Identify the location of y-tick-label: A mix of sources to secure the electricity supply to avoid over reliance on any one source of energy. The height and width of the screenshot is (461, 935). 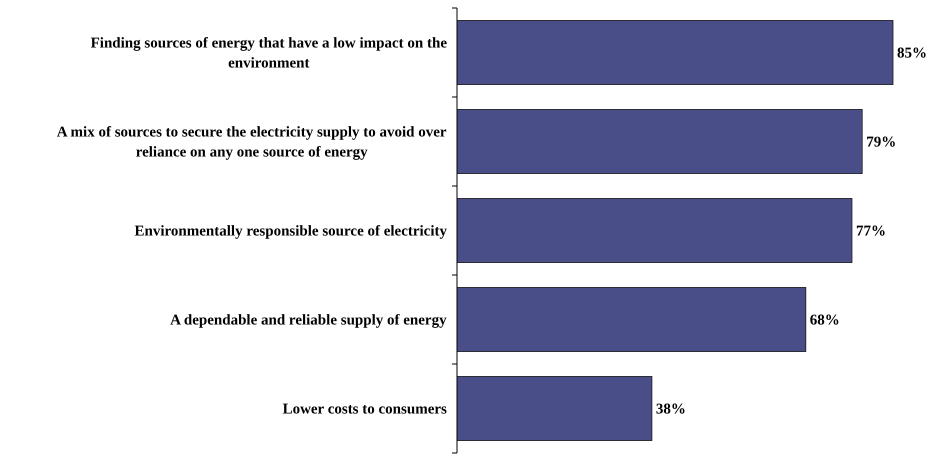
(251, 142).